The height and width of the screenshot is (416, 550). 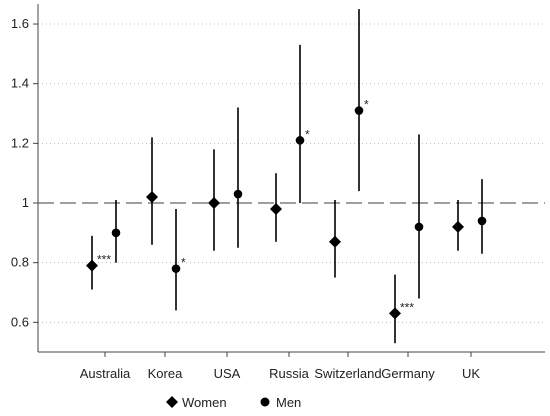 I want to click on x-tick-label: Australia, so click(x=105, y=373).